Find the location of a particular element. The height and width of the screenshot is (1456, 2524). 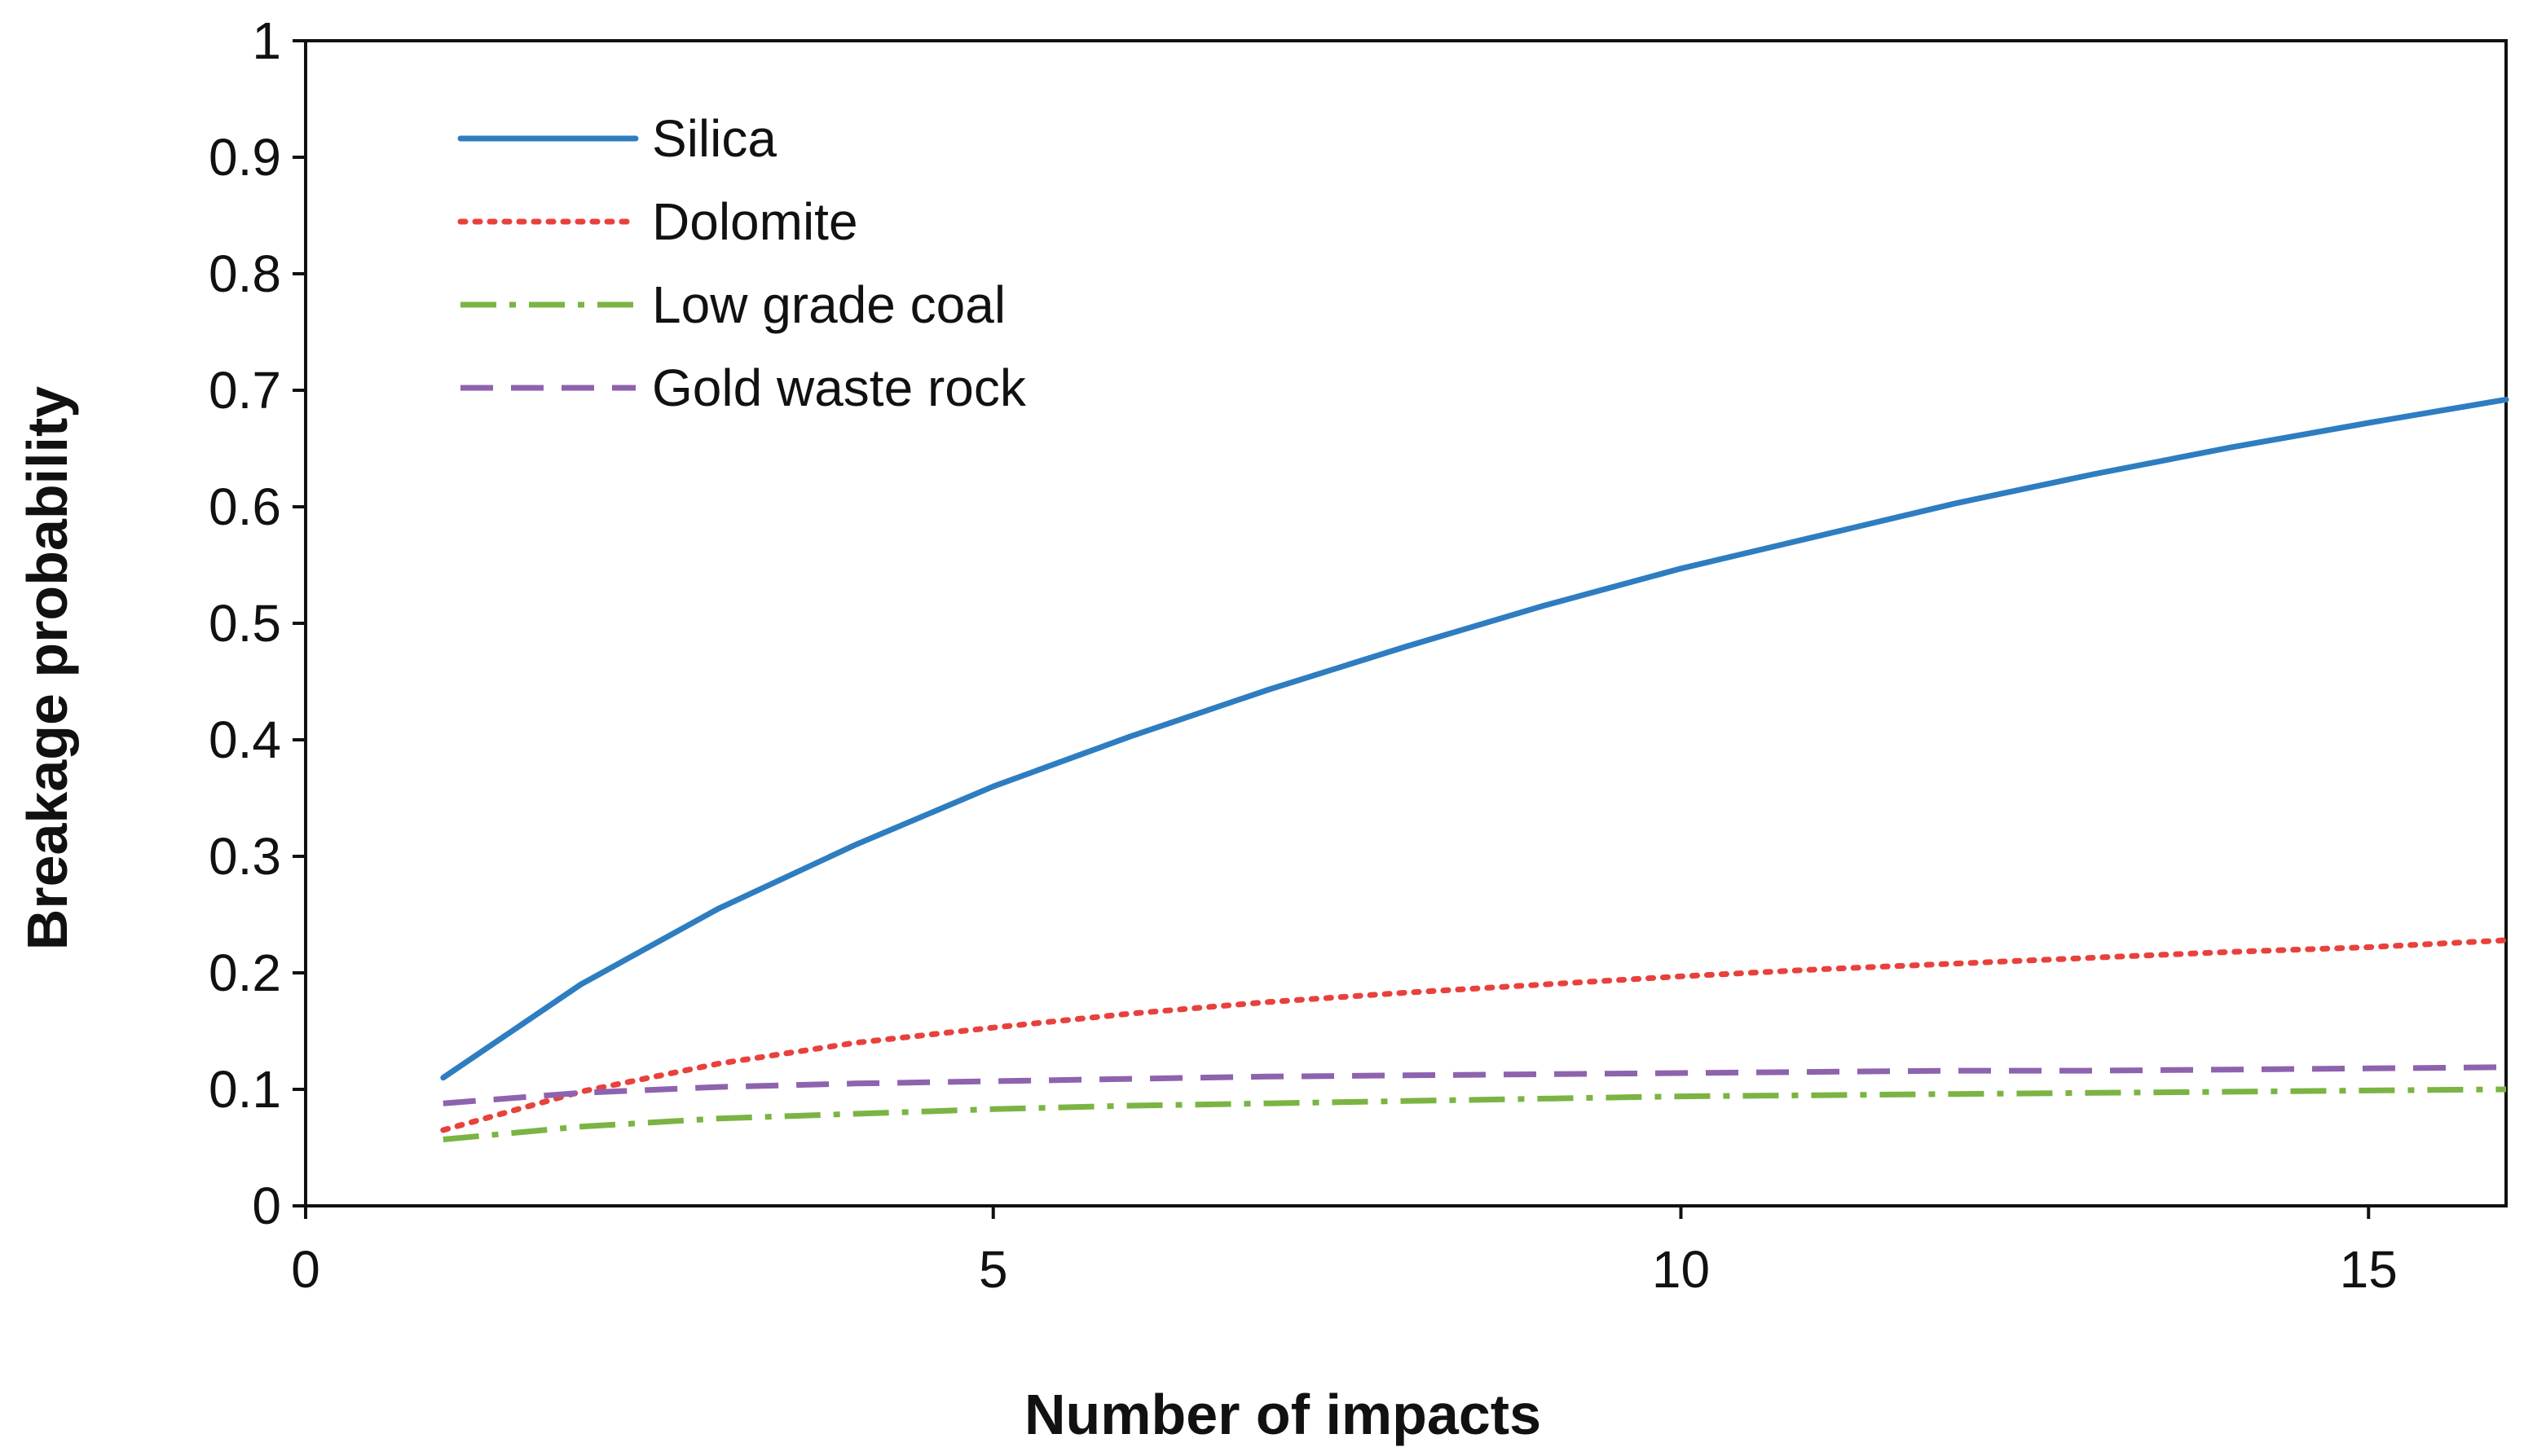

legend-label: Low grade coal is located at coordinates (829, 305).